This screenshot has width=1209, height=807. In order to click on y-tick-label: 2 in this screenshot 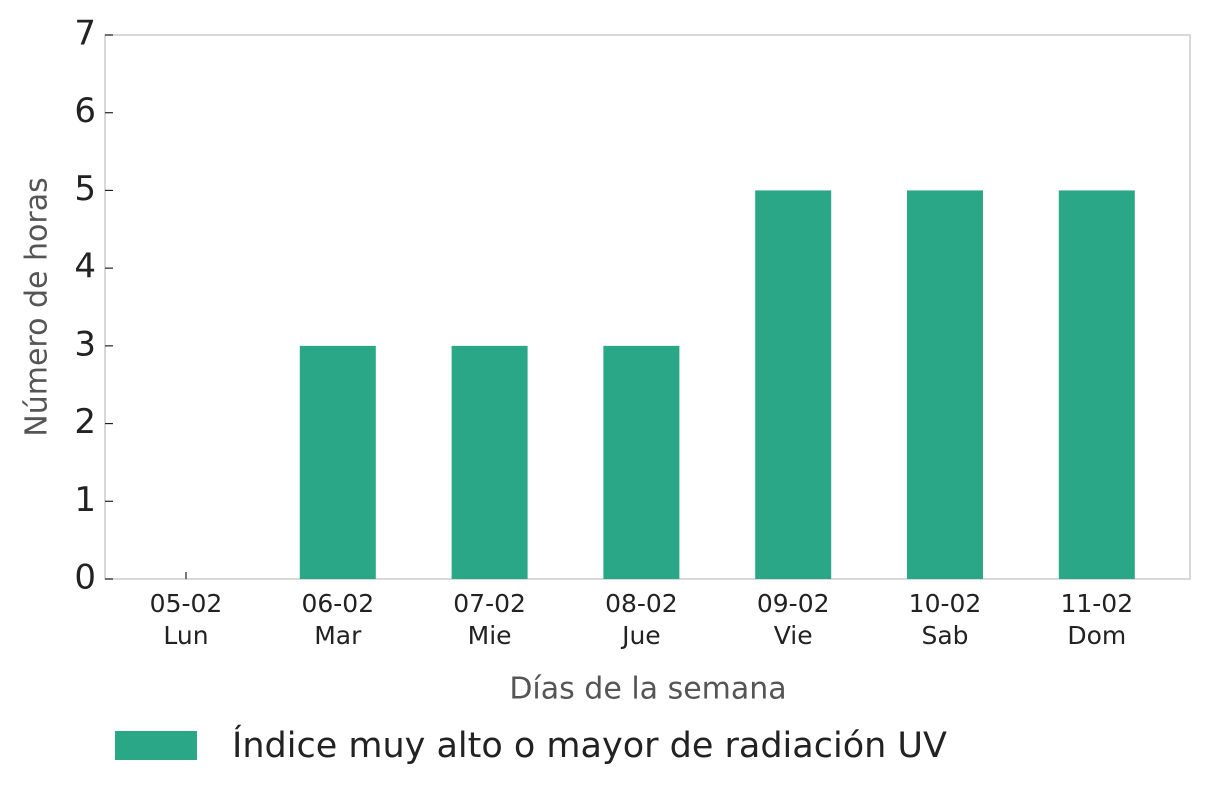, I will do `click(85, 422)`.